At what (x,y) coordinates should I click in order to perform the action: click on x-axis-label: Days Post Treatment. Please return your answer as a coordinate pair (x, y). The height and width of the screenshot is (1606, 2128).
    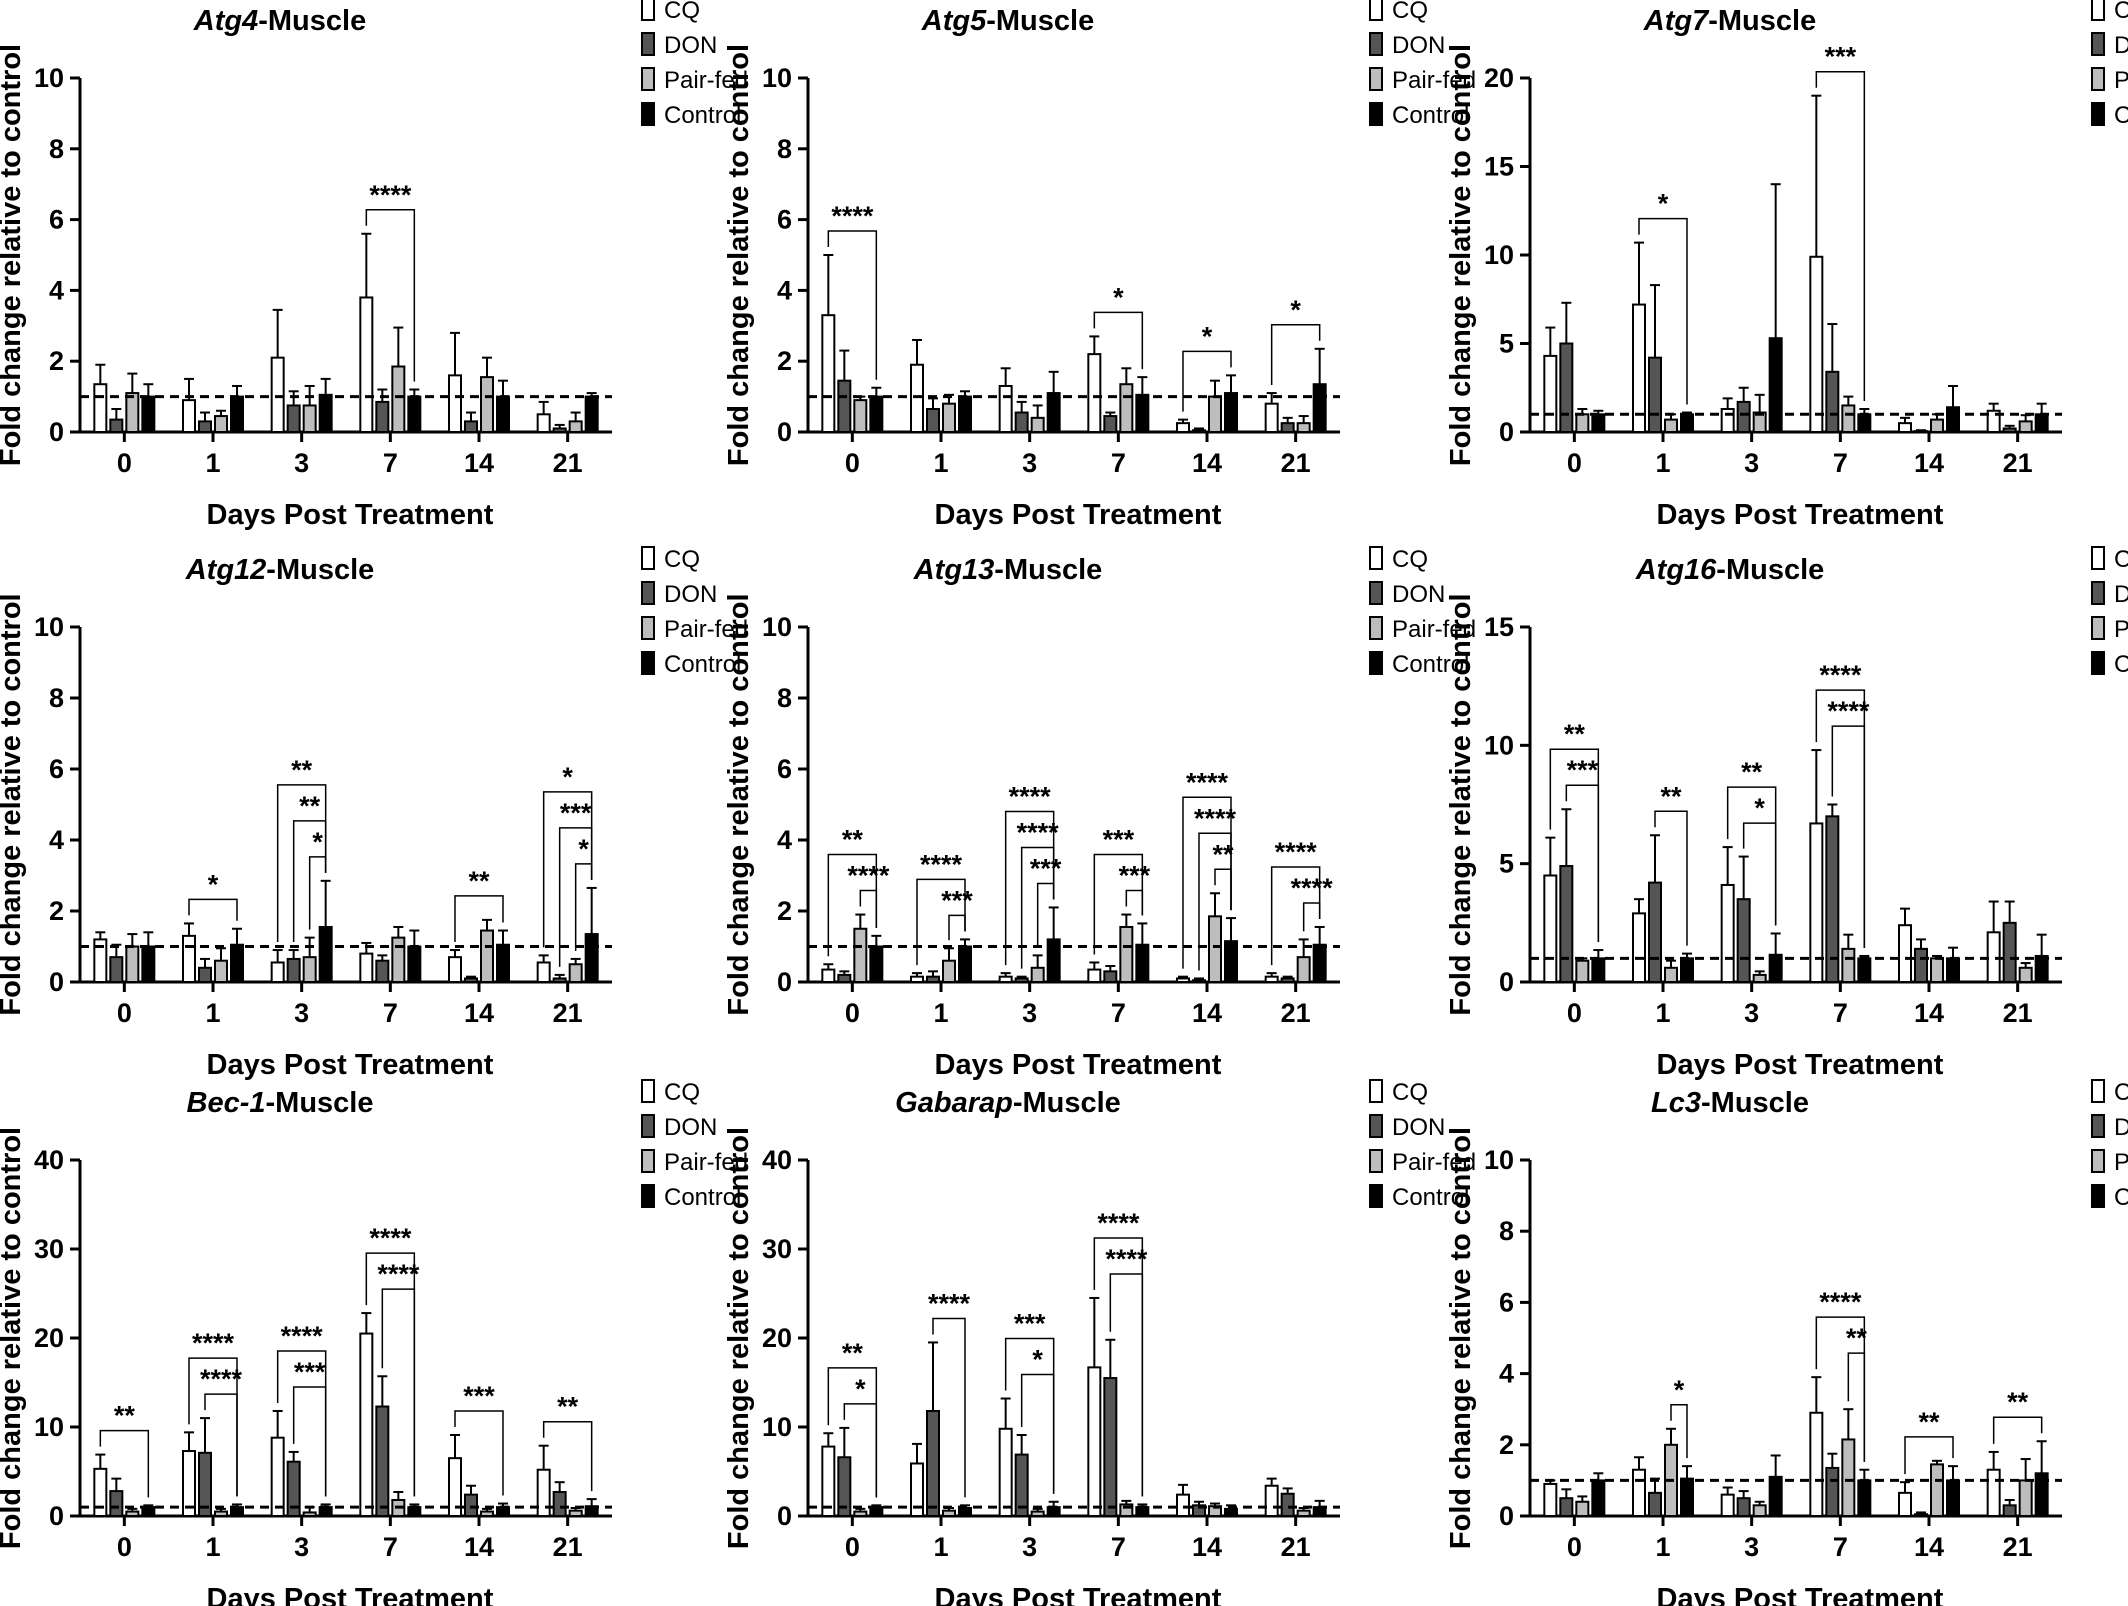
    Looking at the image, I should click on (350, 1594).